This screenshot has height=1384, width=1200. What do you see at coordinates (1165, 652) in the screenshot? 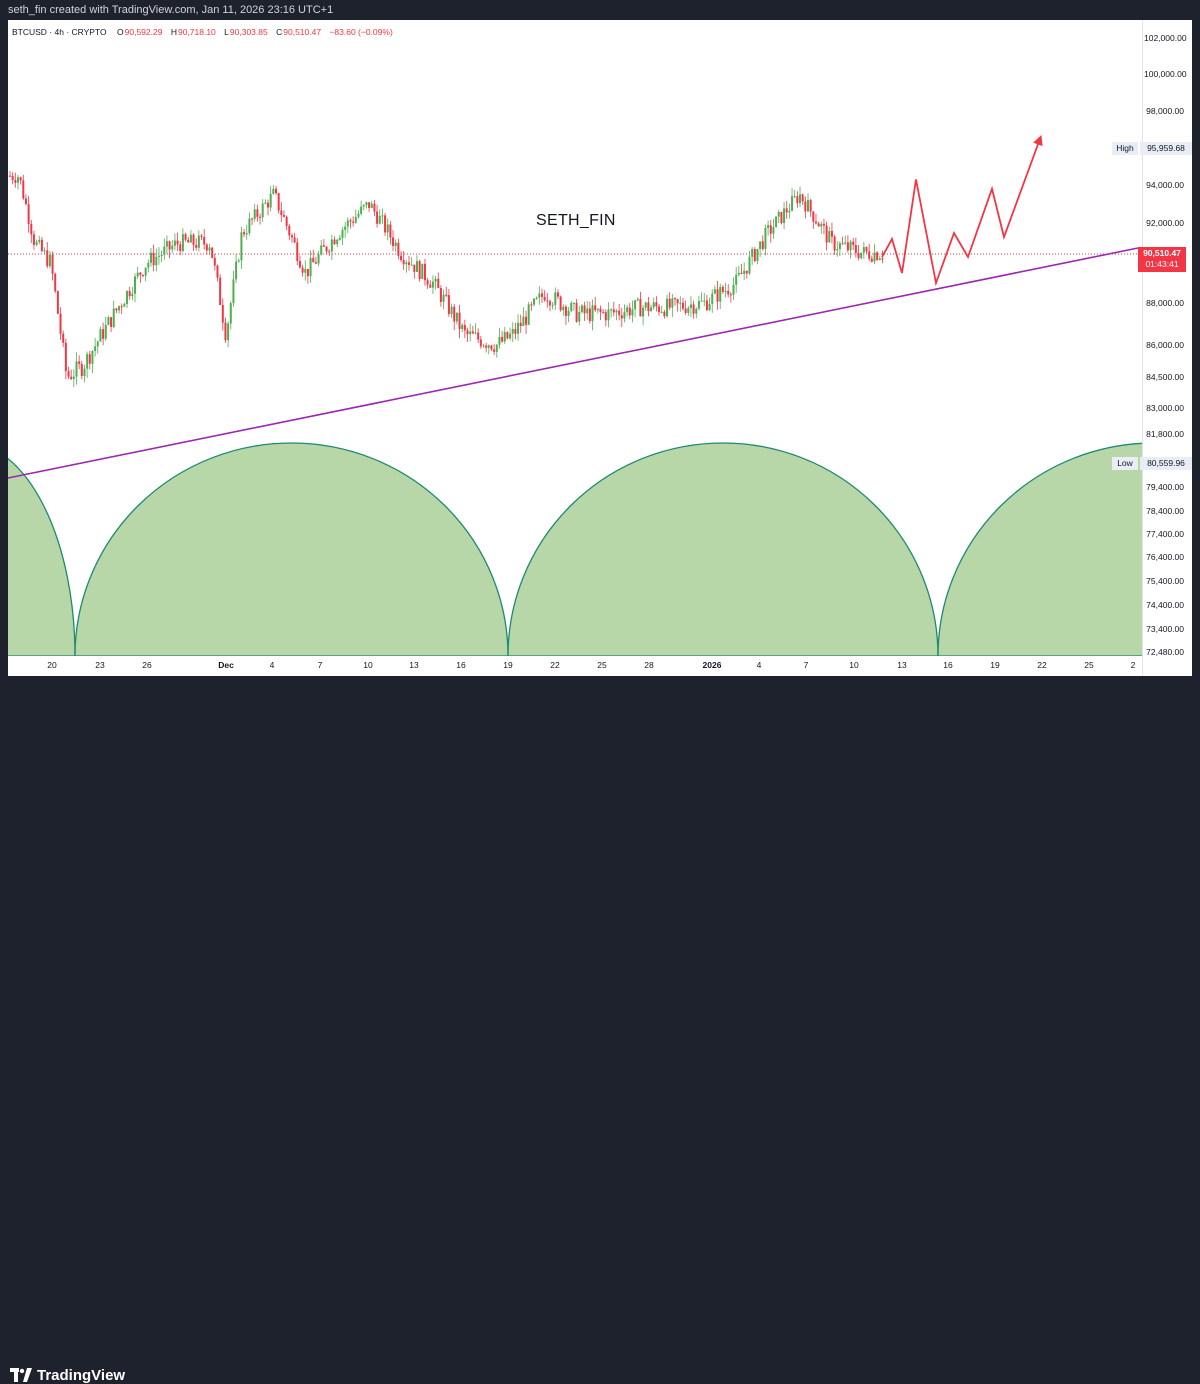
I see `price-tick: 72,480.00` at bounding box center [1165, 652].